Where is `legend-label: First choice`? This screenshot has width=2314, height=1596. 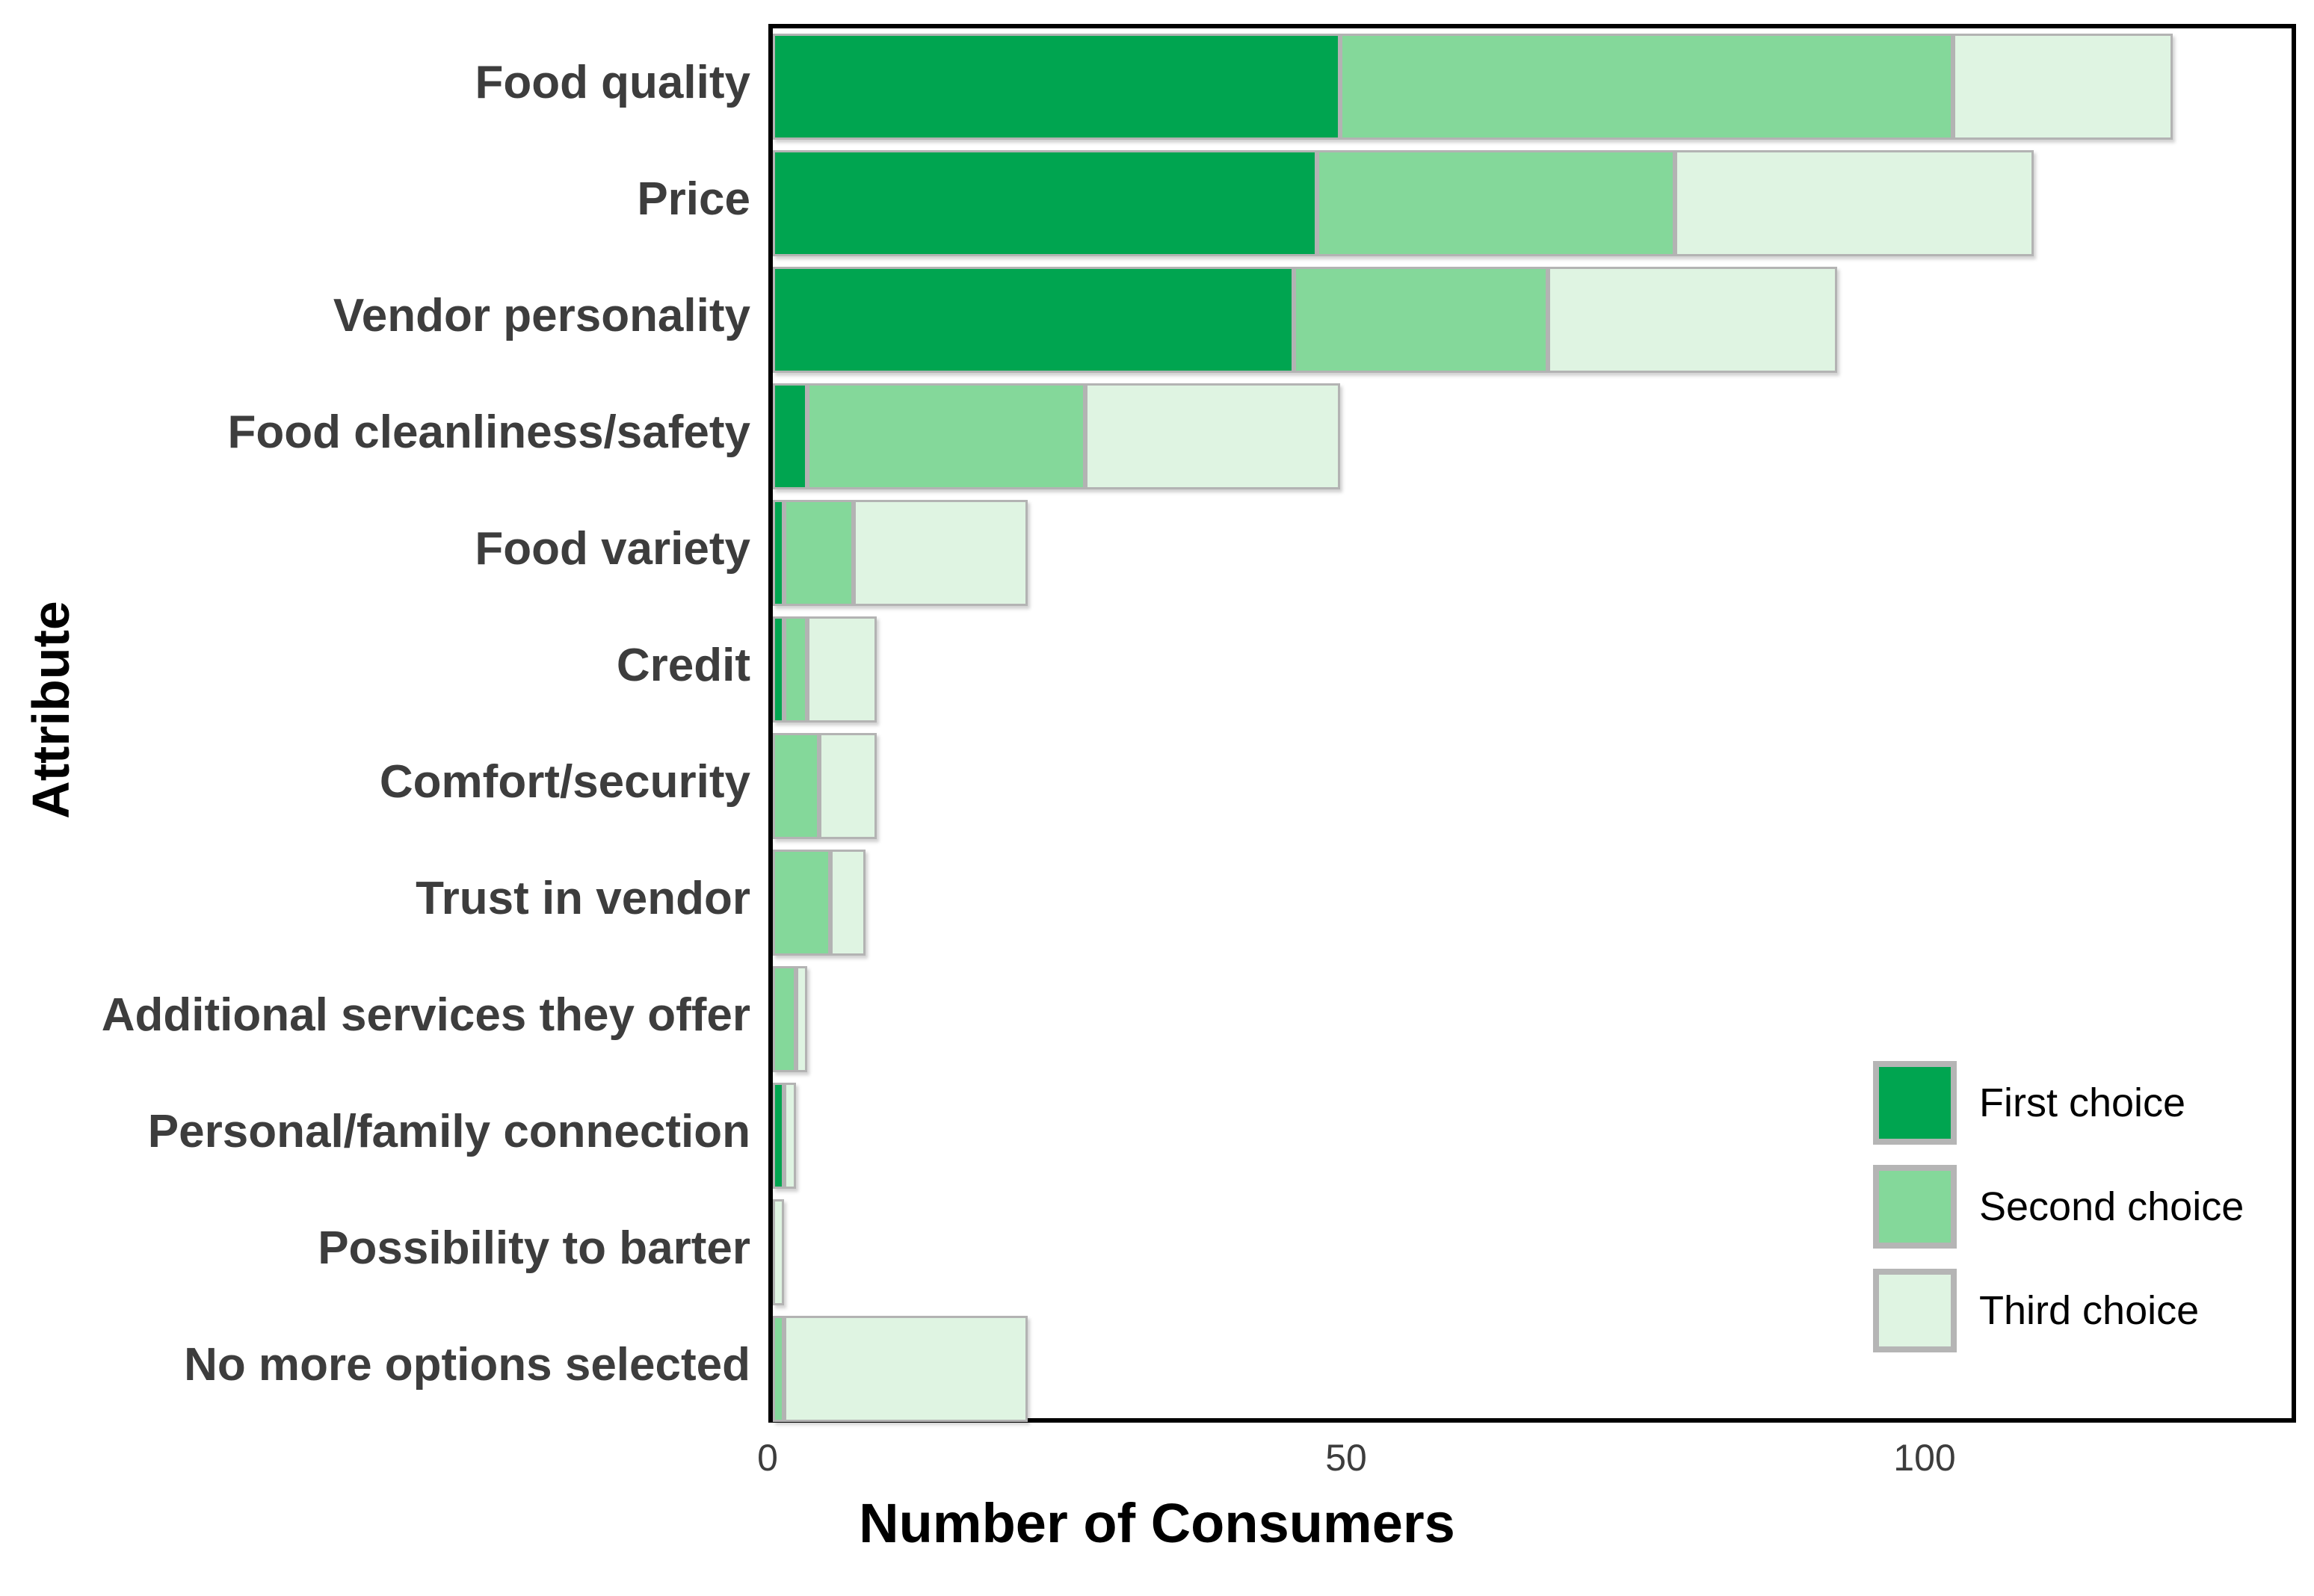 legend-label: First choice is located at coordinates (2082, 1103).